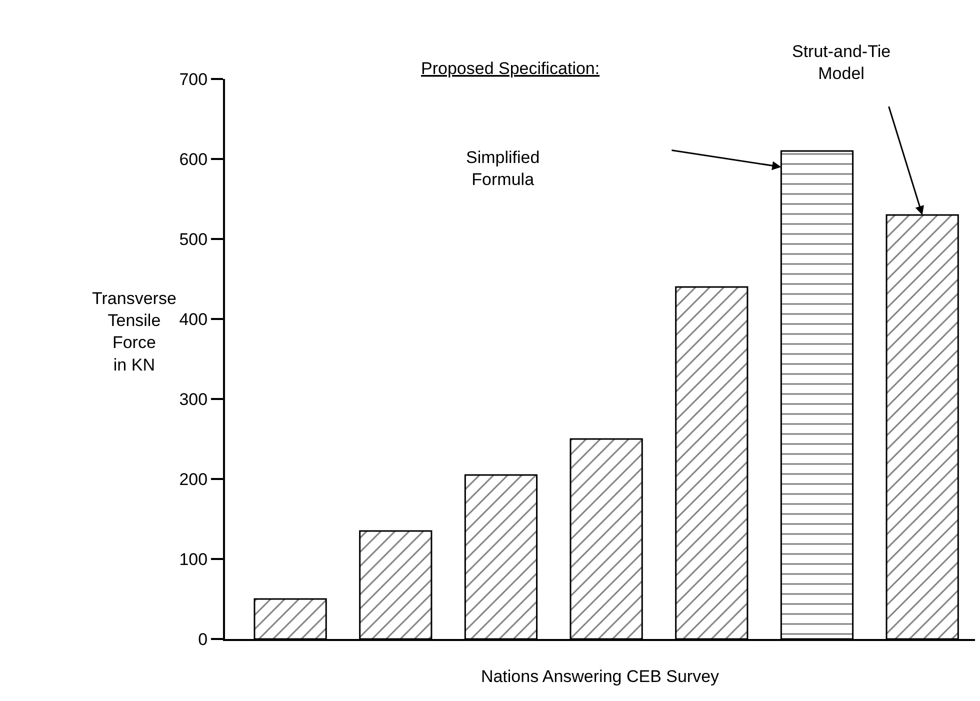 Image resolution: width=980 pixels, height=701 pixels. Describe the element at coordinates (600, 676) in the screenshot. I see `x-axis-title: Nations Answering CEB Survey` at that location.